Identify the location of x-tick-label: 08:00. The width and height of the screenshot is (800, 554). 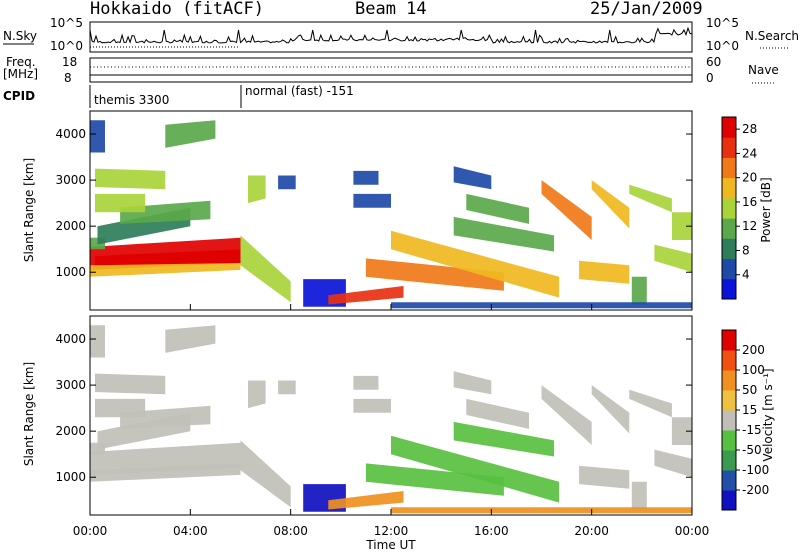
(290, 531).